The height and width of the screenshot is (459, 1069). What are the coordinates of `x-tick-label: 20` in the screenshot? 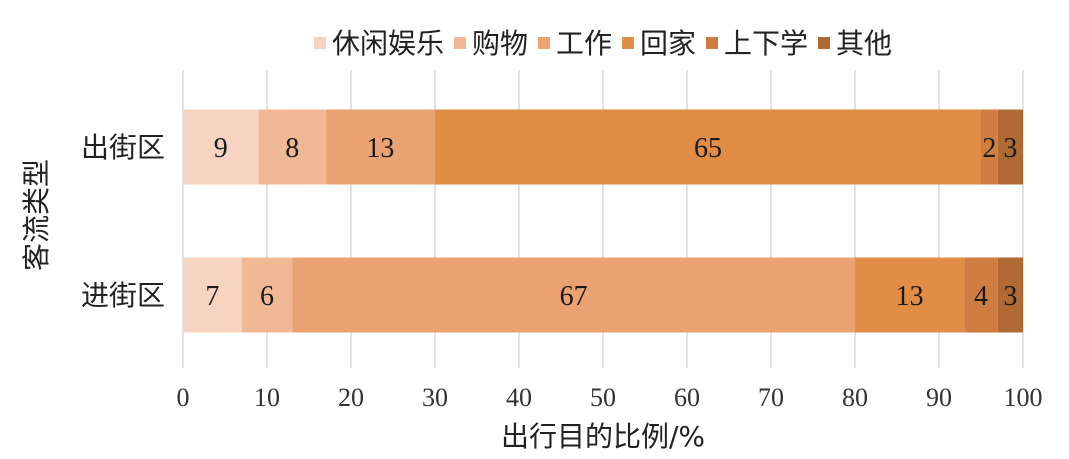 It's located at (351, 397).